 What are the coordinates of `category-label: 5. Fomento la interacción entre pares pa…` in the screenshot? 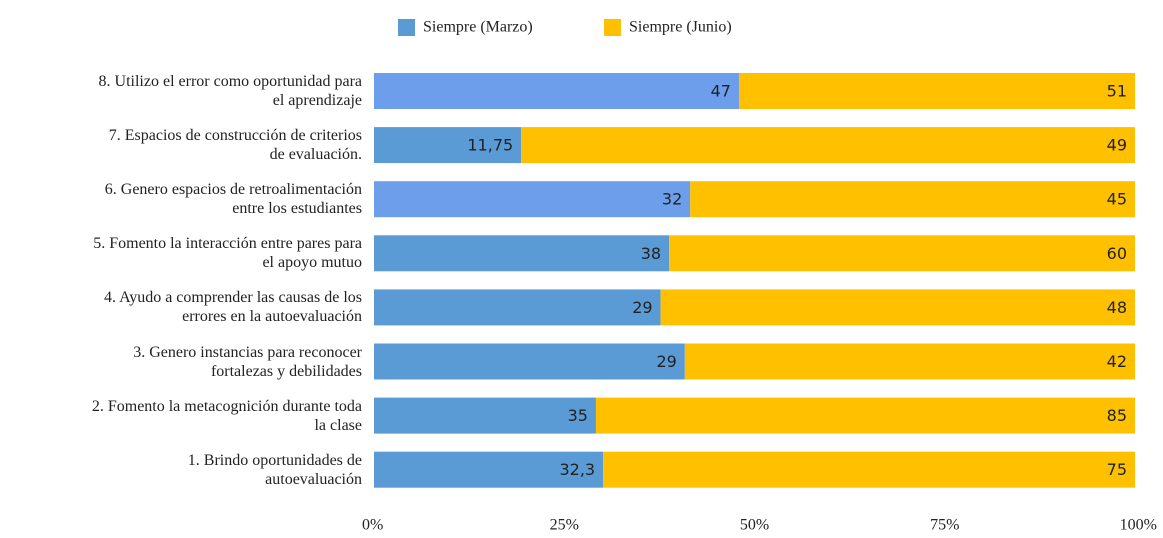 It's located at (227, 253).